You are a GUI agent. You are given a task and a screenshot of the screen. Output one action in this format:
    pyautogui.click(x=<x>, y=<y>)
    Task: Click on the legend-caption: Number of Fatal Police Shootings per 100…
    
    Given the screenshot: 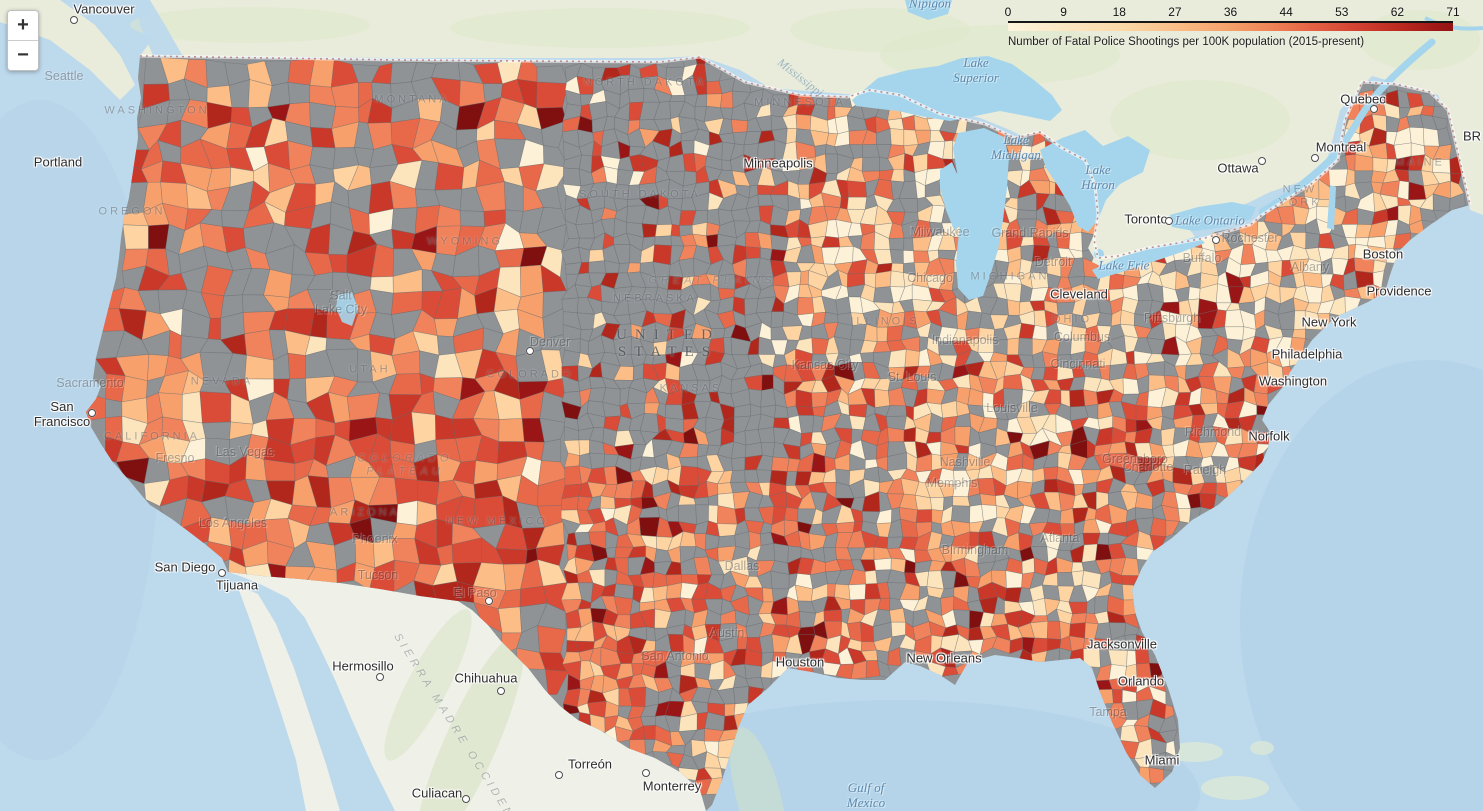 What is the action you would take?
    pyautogui.click(x=1186, y=42)
    